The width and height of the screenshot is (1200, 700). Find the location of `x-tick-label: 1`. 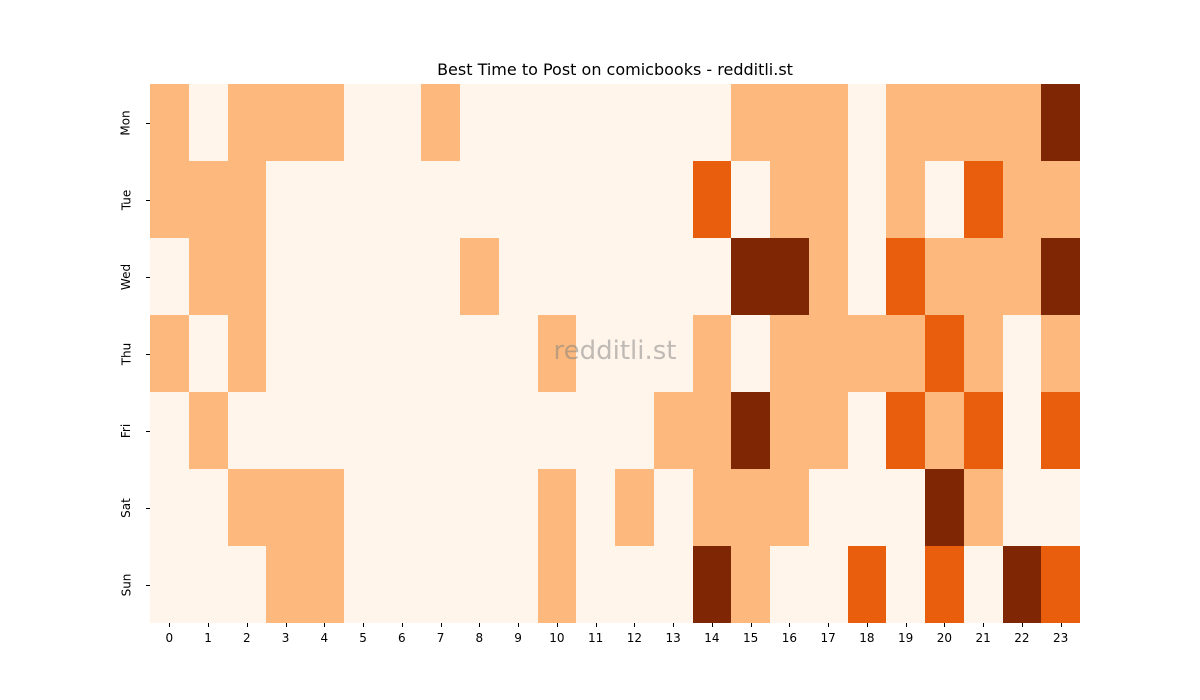

x-tick-label: 1 is located at coordinates (208, 638).